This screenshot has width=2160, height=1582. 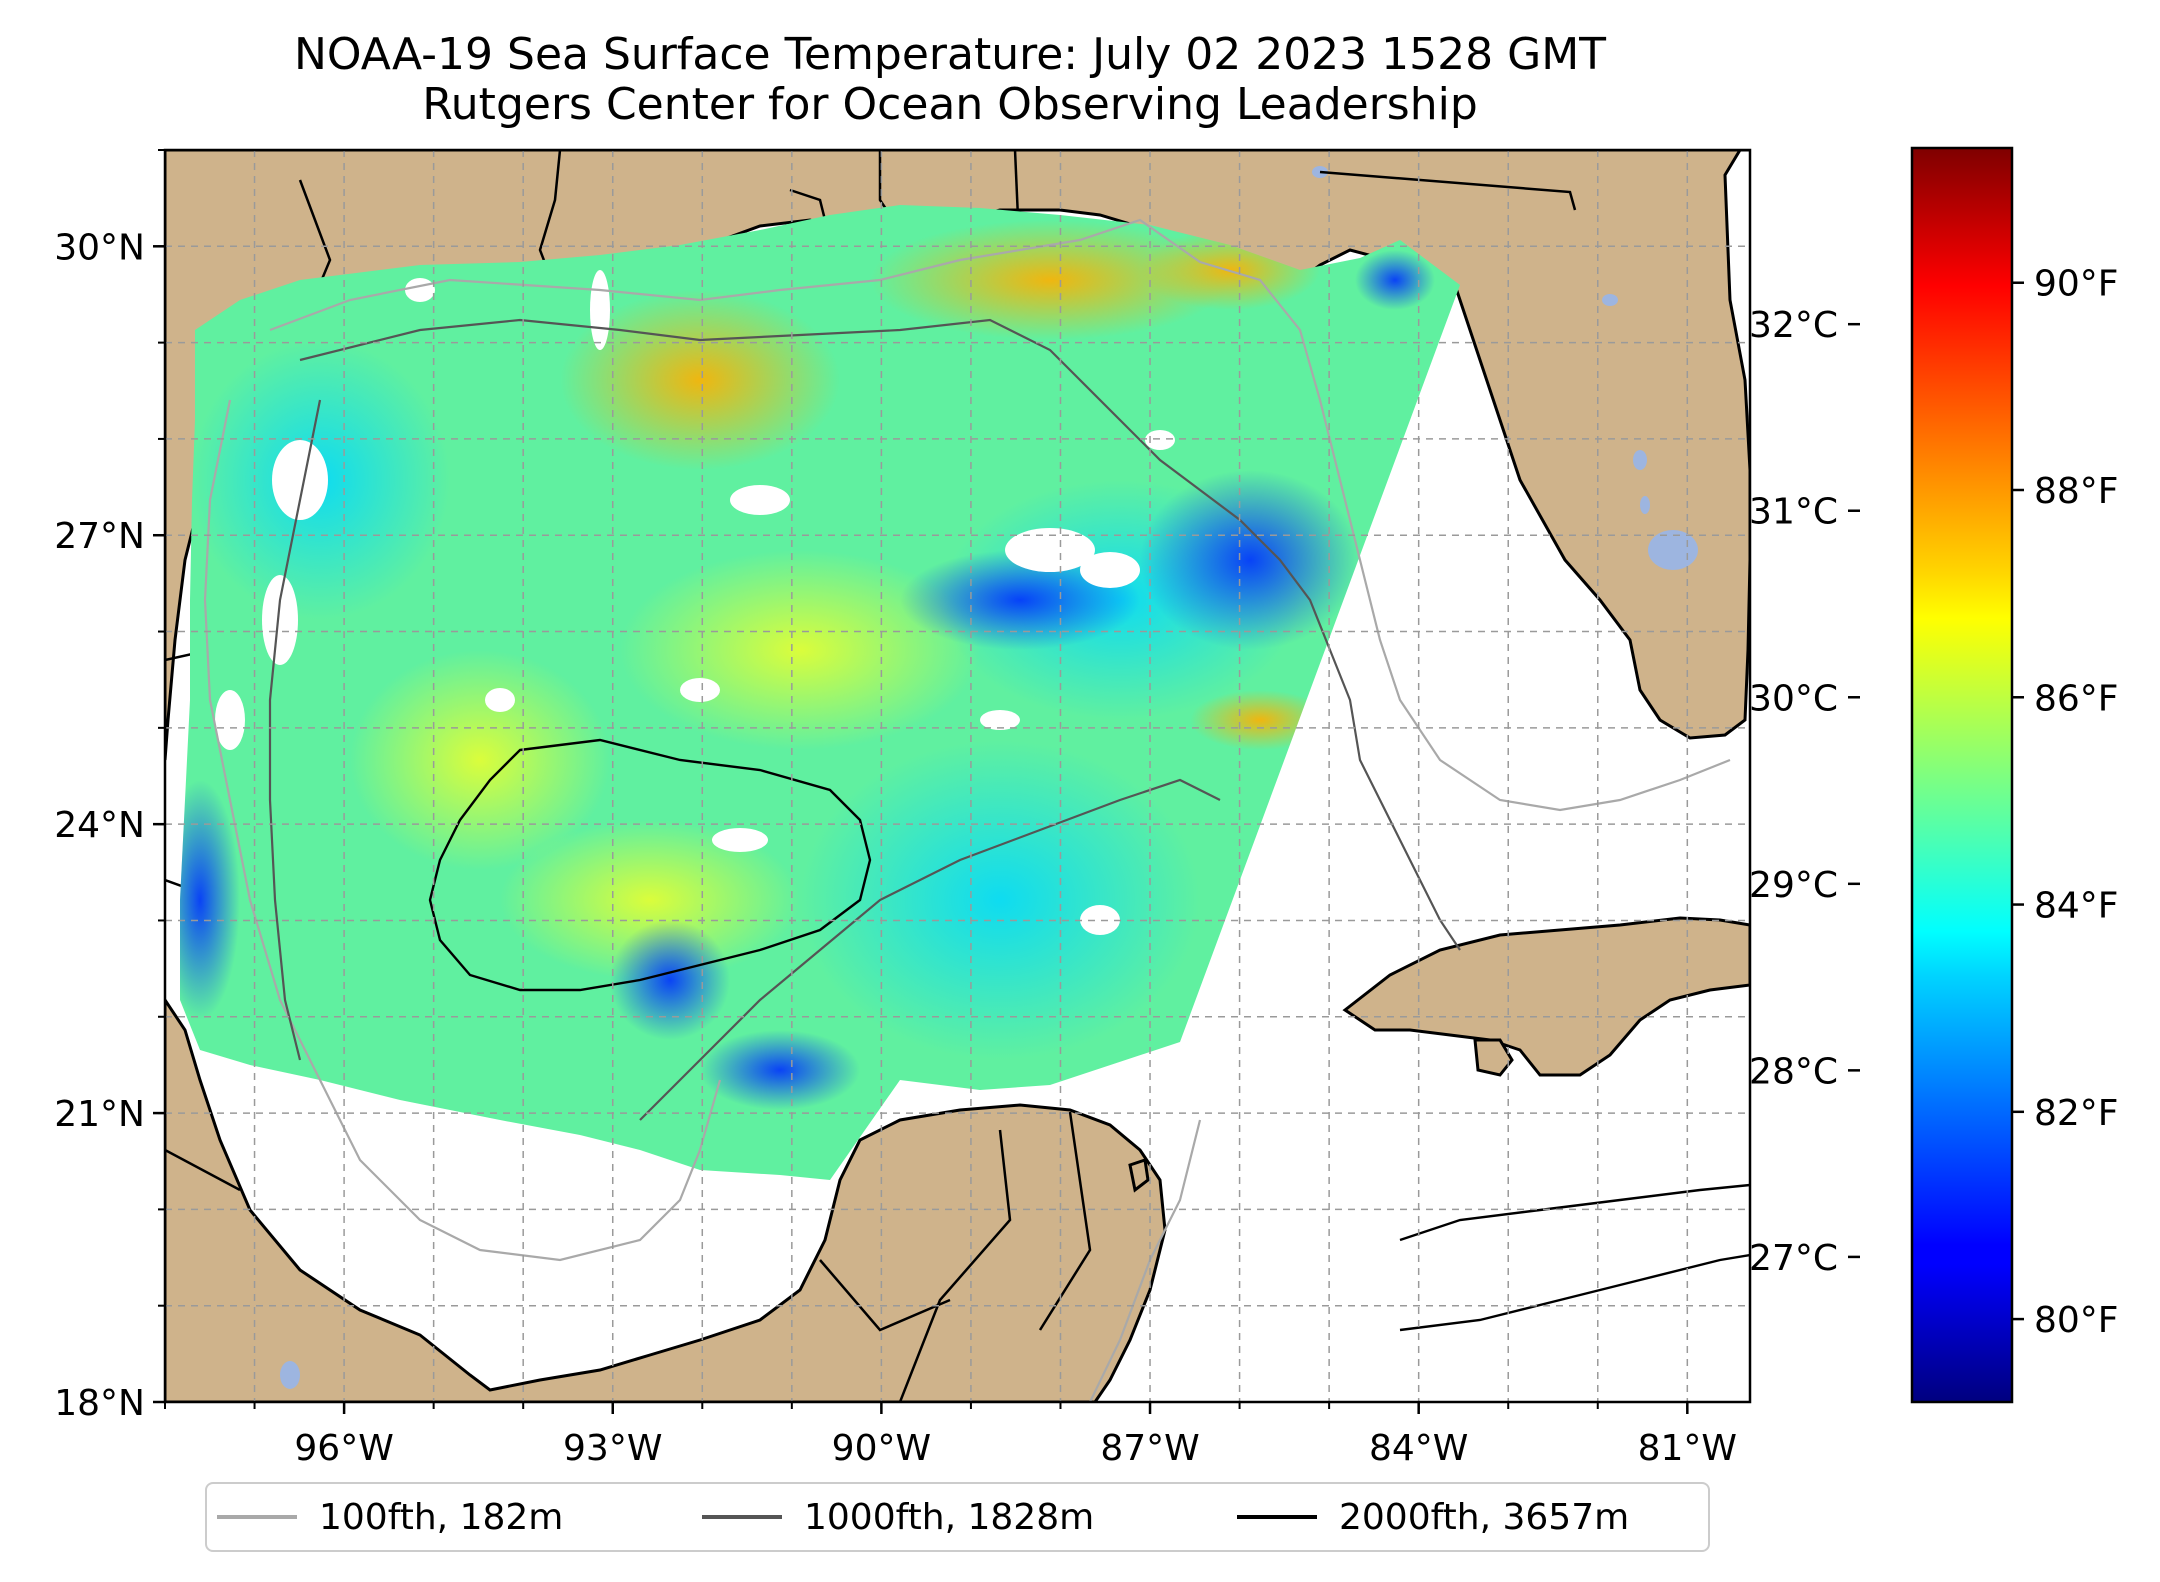 What do you see at coordinates (2076, 1113) in the screenshot?
I see `colorbar-f-label: 82°F` at bounding box center [2076, 1113].